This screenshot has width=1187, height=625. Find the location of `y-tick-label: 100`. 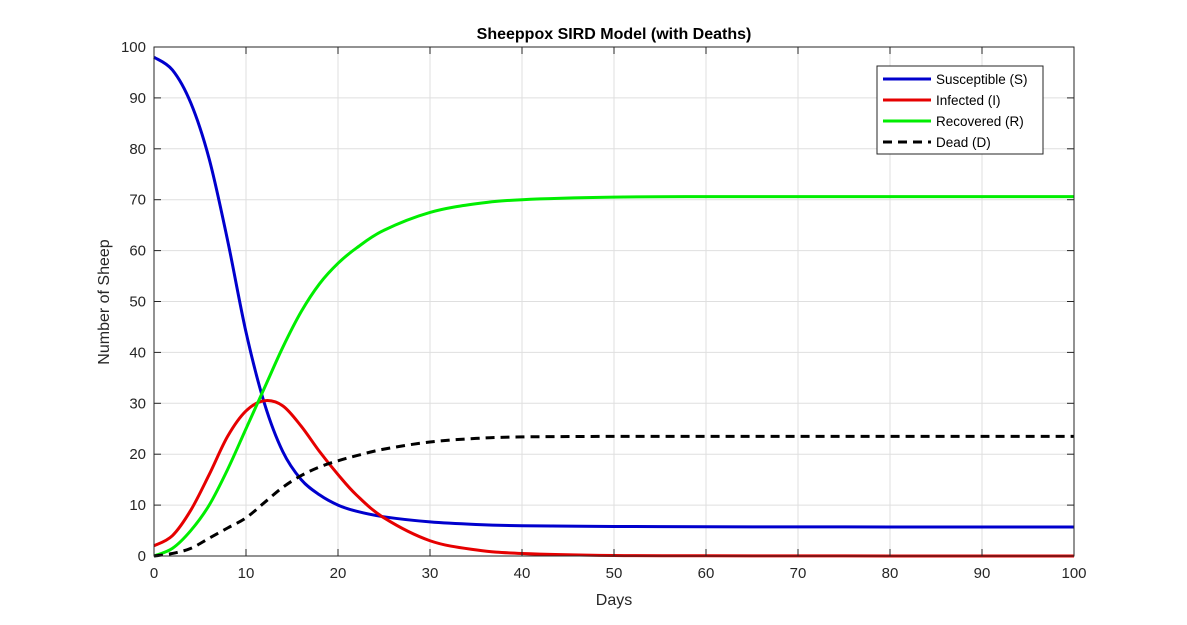

y-tick-label: 100 is located at coordinates (133, 47).